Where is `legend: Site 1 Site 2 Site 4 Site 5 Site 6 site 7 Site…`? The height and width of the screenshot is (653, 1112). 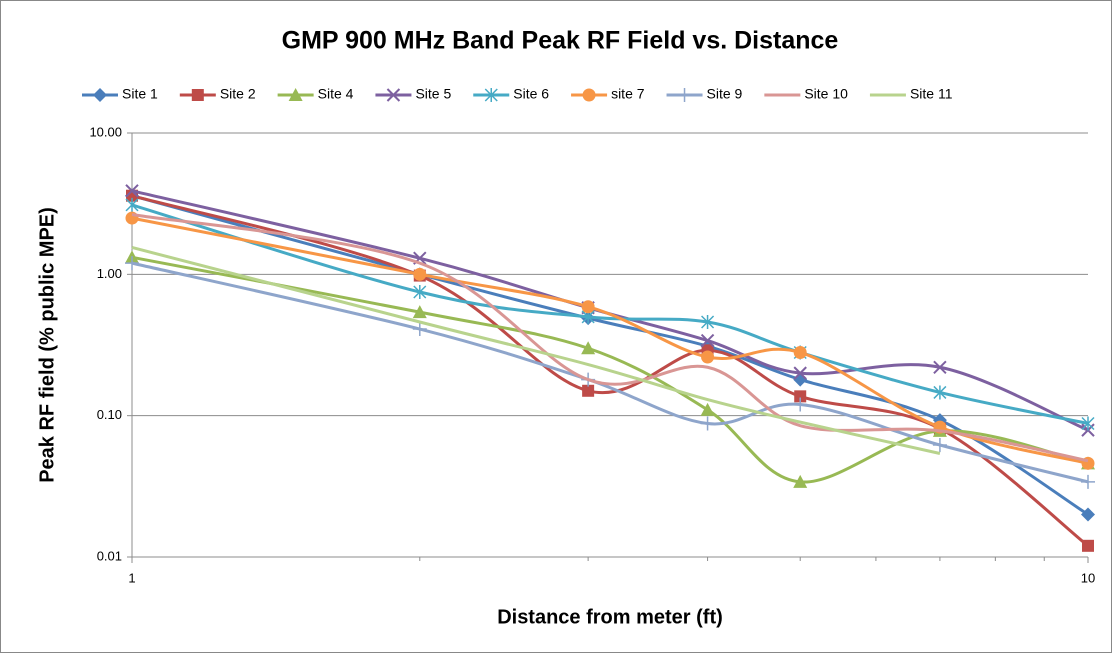
legend: Site 1 Site 2 Site 4 Site 5 Site 6 site 7 Site… is located at coordinates (517, 94).